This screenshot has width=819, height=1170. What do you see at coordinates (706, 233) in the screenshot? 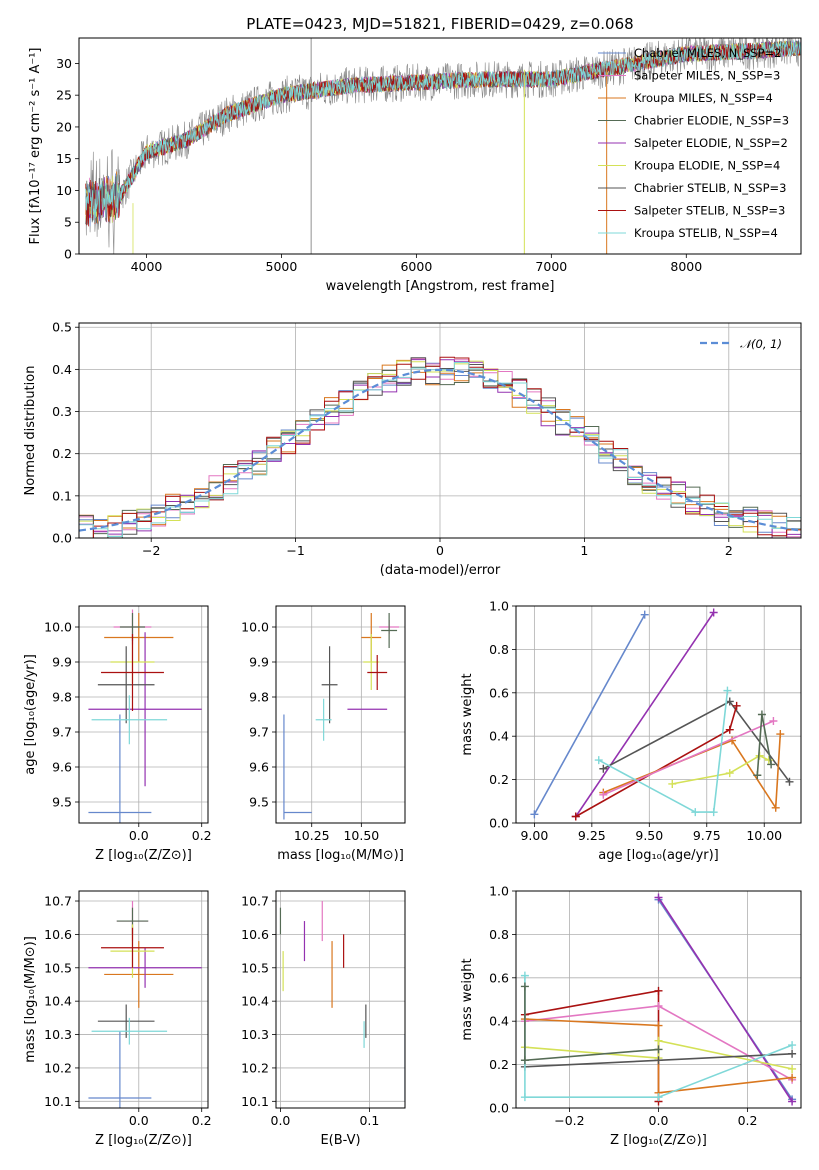
I see `legend-entry: Kroupa STELIB, N_SSP=4` at bounding box center [706, 233].